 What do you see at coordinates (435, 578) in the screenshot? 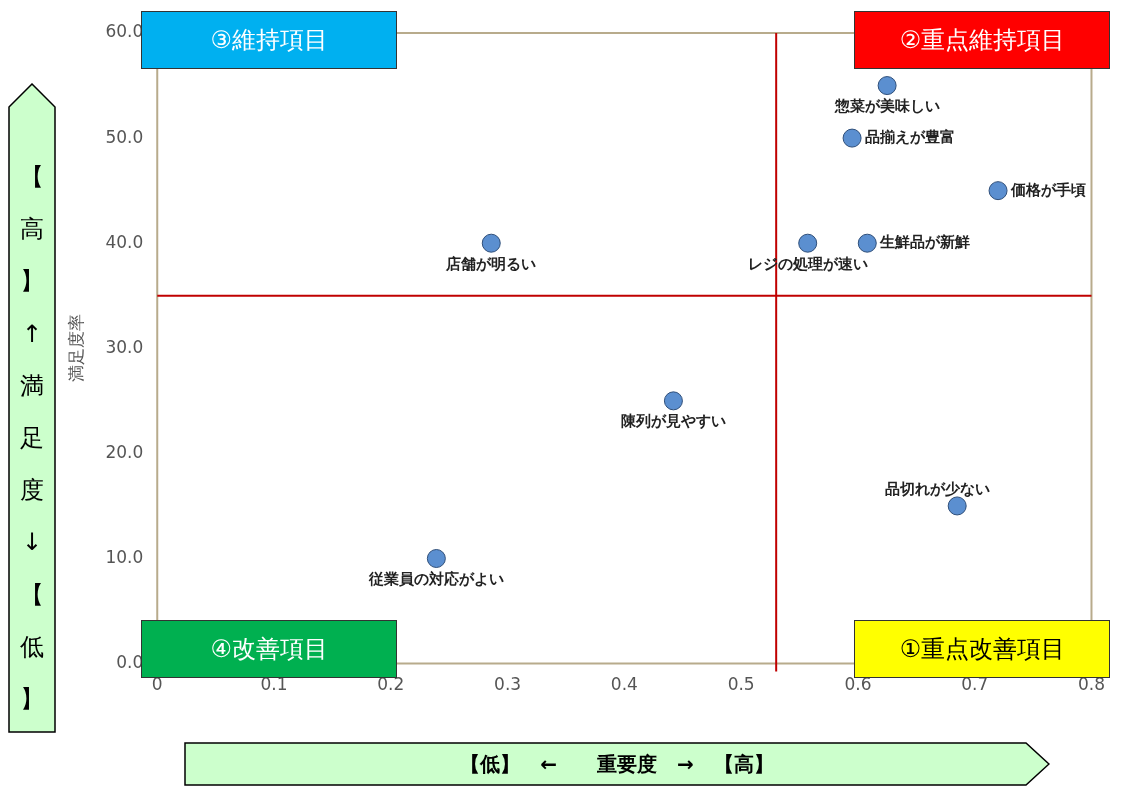
I see `series-label: 従業員の対応がよい` at bounding box center [435, 578].